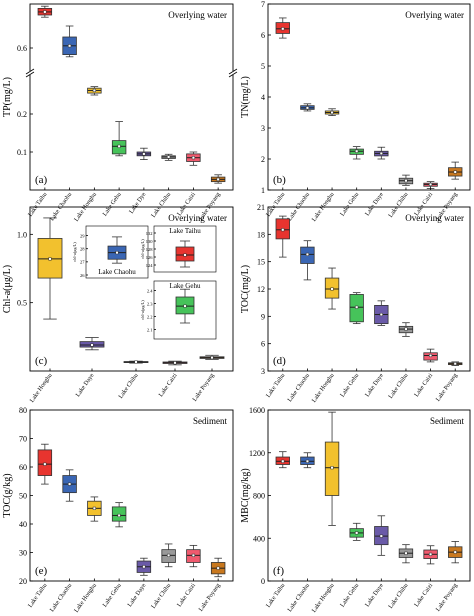 The width and height of the screenshot is (474, 616). Describe the element at coordinates (150, 303) in the screenshot. I see `inset-y-tick-label: 2.3` at that location.